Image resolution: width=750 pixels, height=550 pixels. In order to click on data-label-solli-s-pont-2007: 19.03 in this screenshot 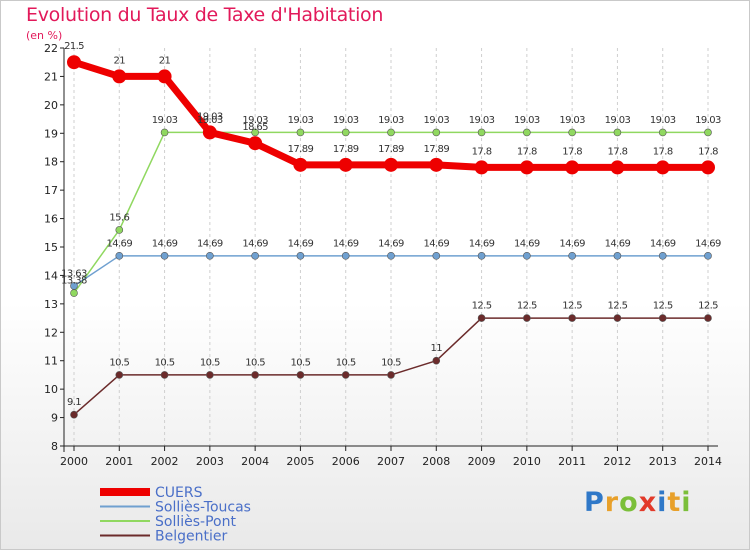, I will do `click(391, 120)`.